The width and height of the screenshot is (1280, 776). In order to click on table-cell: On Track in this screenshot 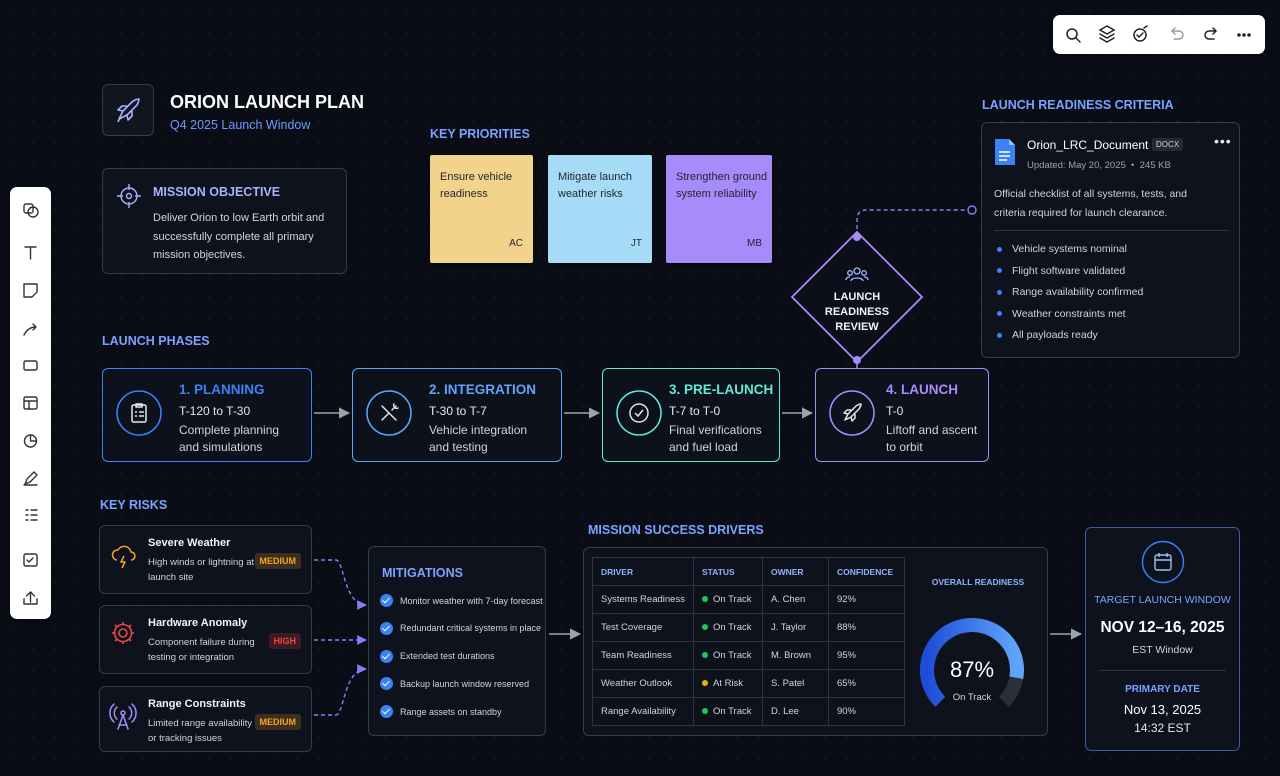, I will do `click(727, 711)`.